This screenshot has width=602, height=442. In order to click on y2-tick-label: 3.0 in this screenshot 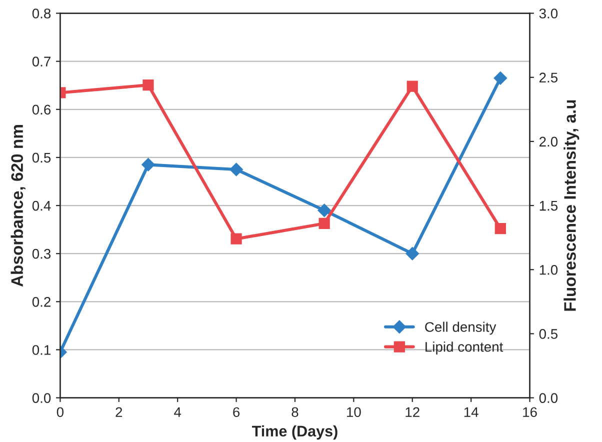, I will do `click(548, 13)`.